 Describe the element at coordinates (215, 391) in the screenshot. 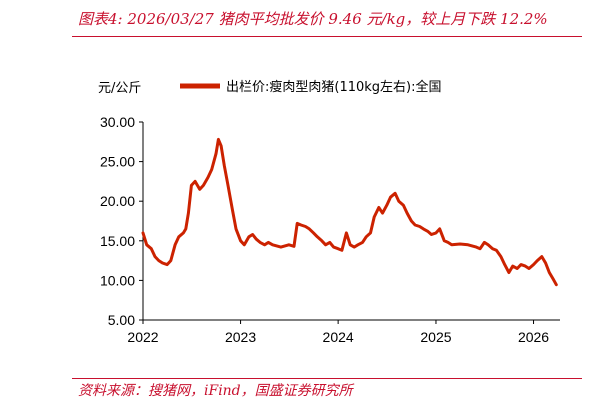

I see `source-note: 资料来源：搜猪网，iFind，国盛证券研究所` at that location.